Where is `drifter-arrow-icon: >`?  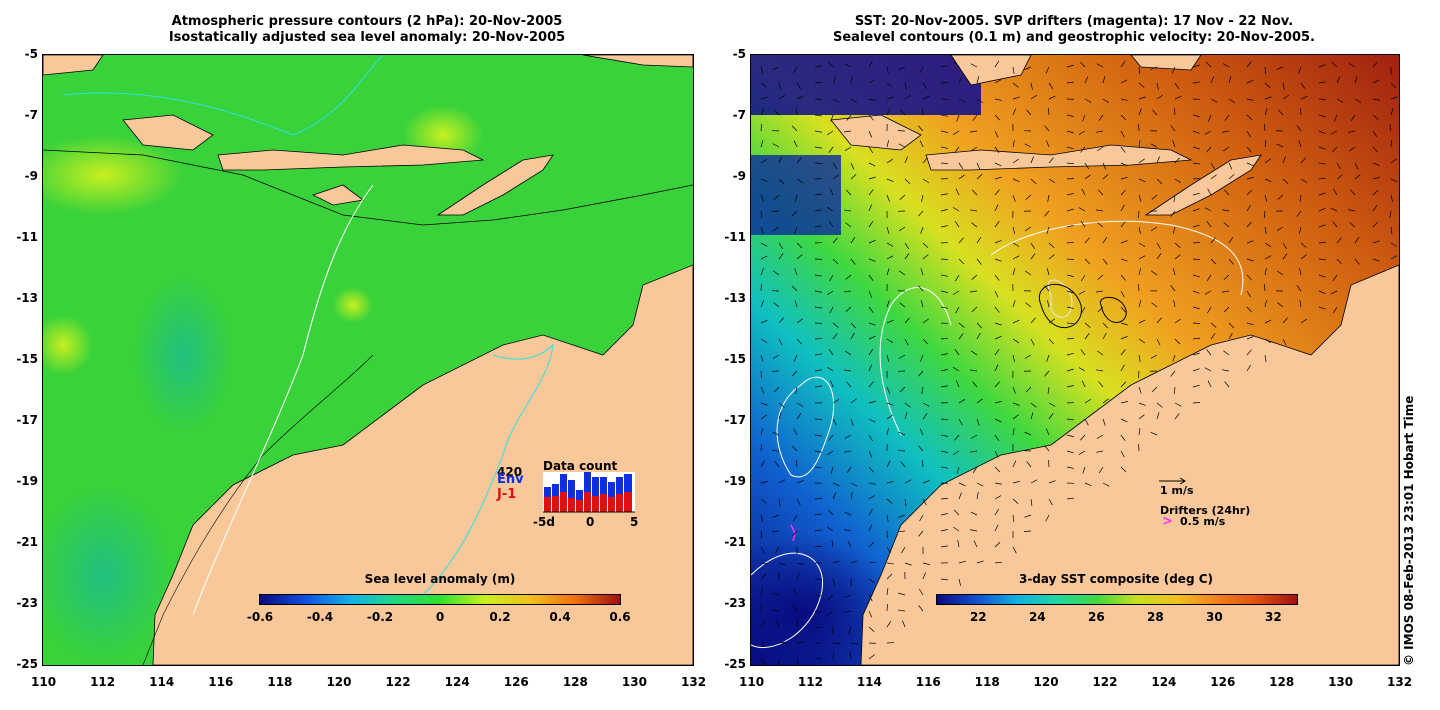 drifter-arrow-icon: > is located at coordinates (1167, 521).